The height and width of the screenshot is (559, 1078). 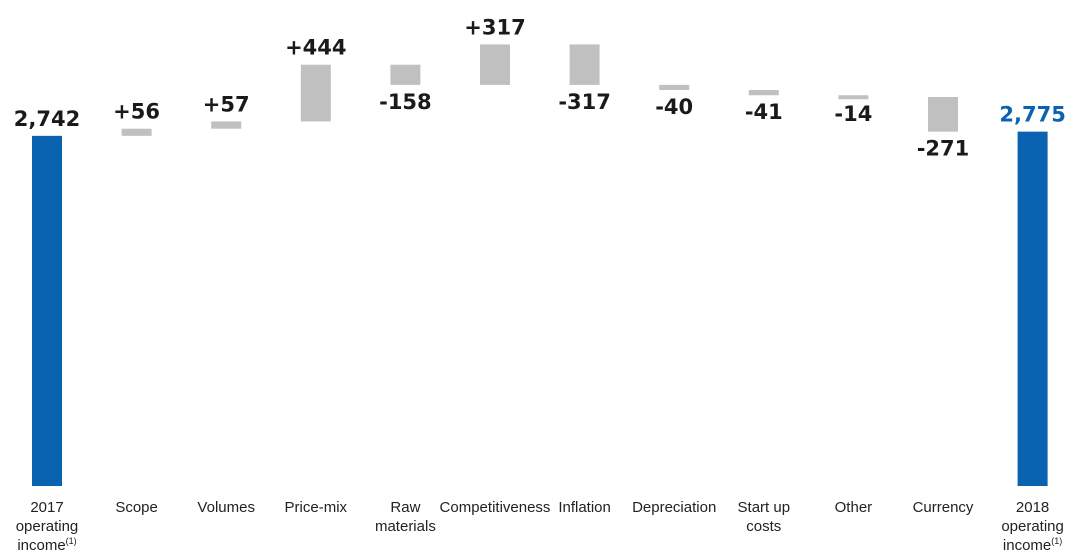 What do you see at coordinates (943, 507) in the screenshot?
I see `category-label: Currency` at bounding box center [943, 507].